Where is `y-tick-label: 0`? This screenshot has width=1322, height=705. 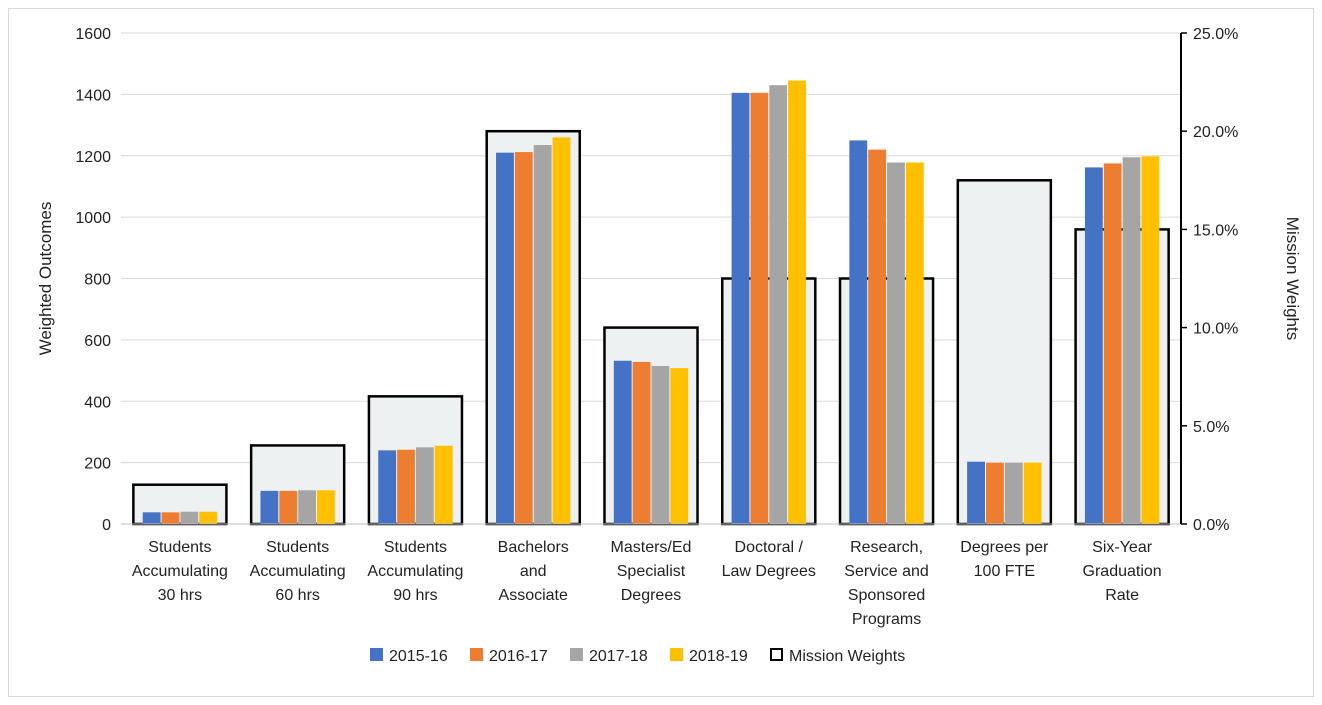 y-tick-label: 0 is located at coordinates (106, 525).